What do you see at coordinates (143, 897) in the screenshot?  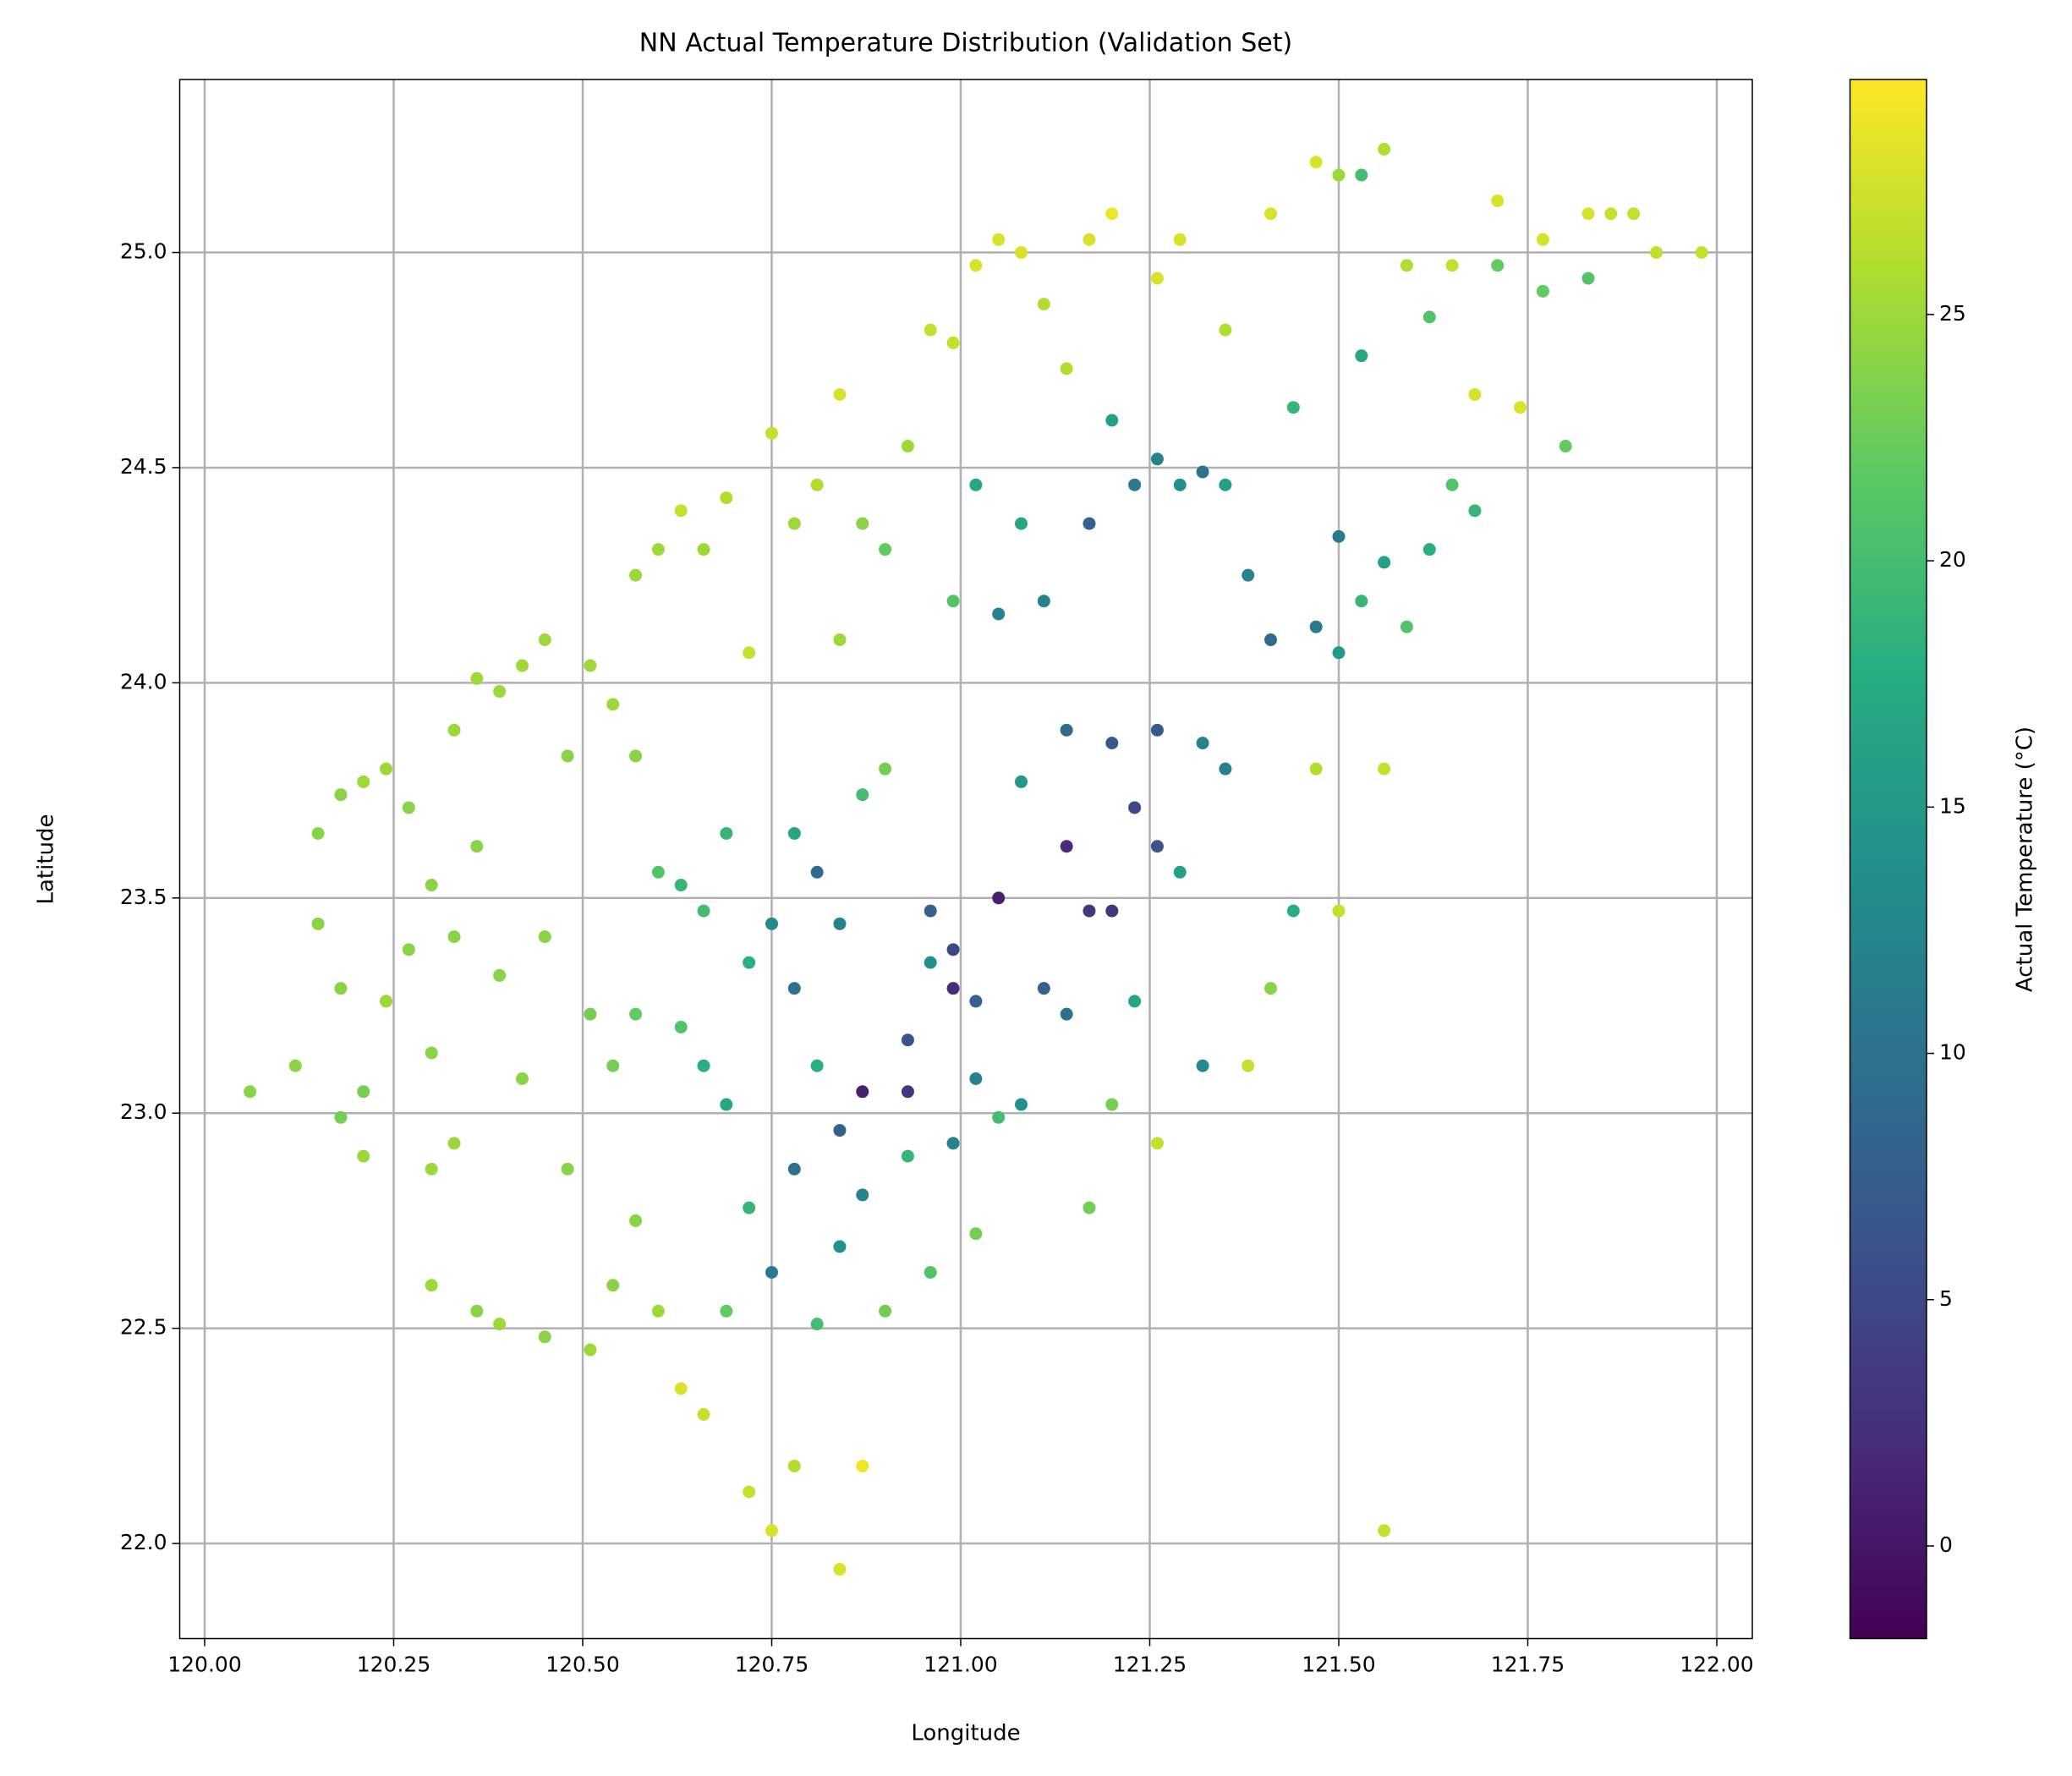 I see `y-tick-label: 23.5` at bounding box center [143, 897].